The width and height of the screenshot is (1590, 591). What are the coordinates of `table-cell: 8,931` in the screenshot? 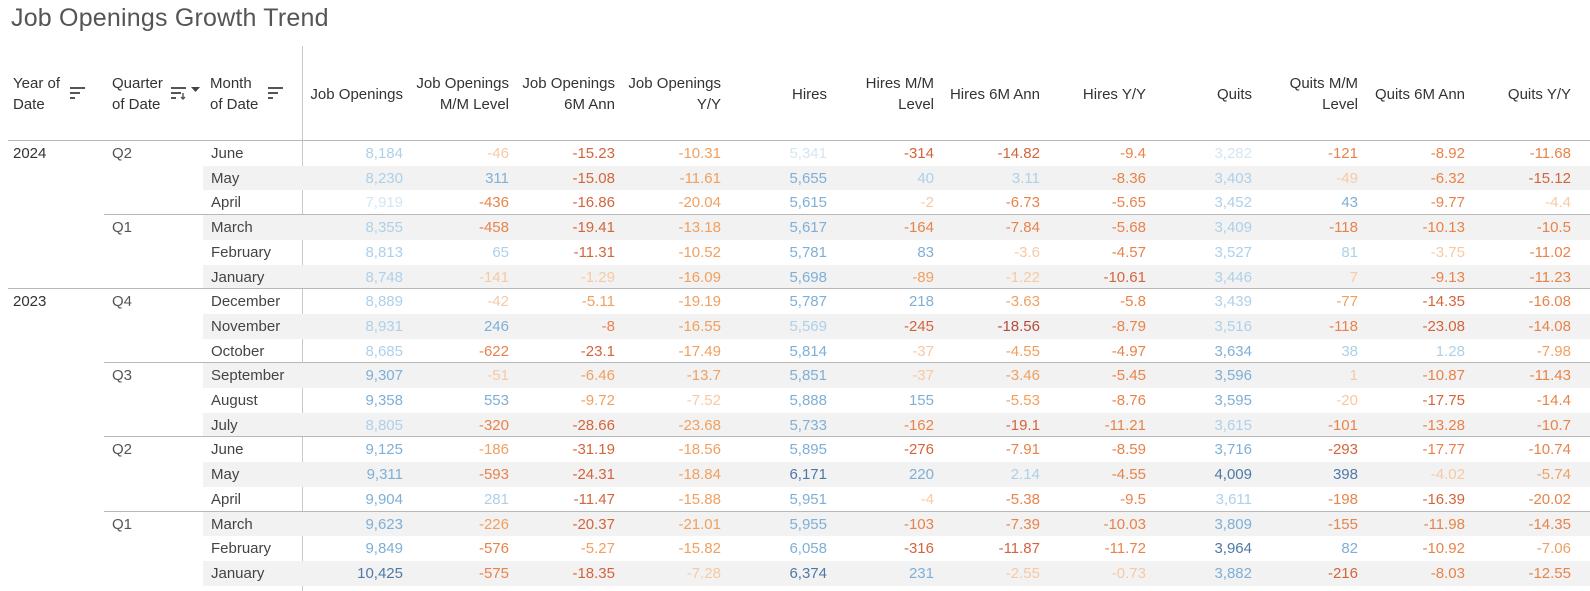 It's located at (384, 326).